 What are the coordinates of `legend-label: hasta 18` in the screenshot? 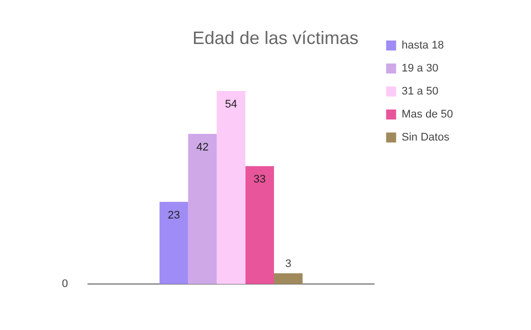 It's located at (423, 46).